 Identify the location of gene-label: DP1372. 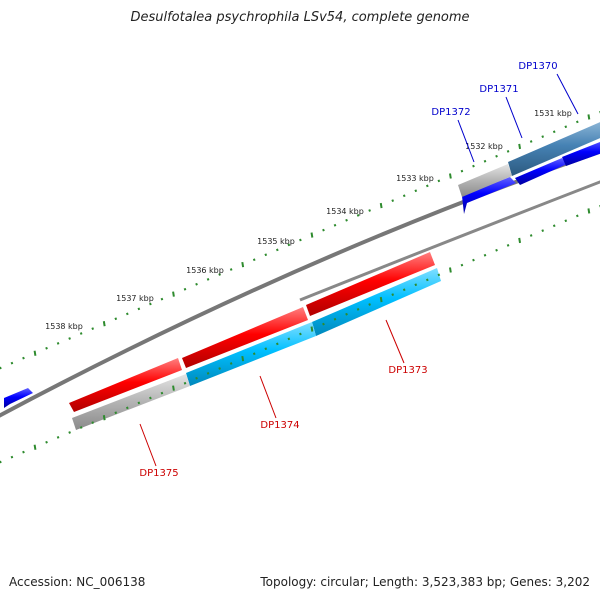
(450, 112).